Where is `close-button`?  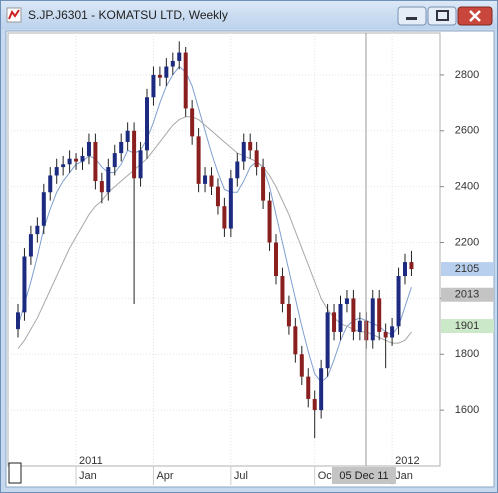
close-button is located at coordinates (475, 16).